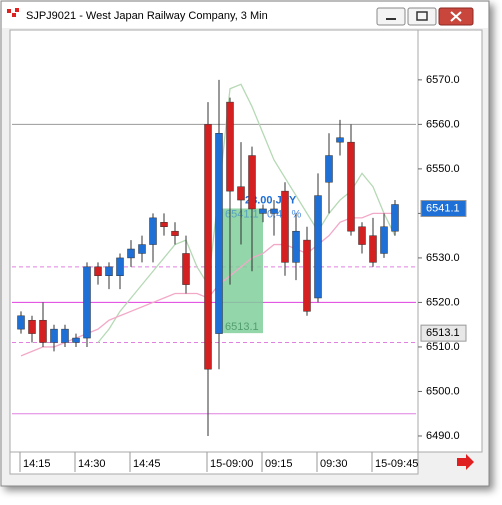  What do you see at coordinates (396, 464) in the screenshot?
I see `x-tick-label: 15-09:45` at bounding box center [396, 464].